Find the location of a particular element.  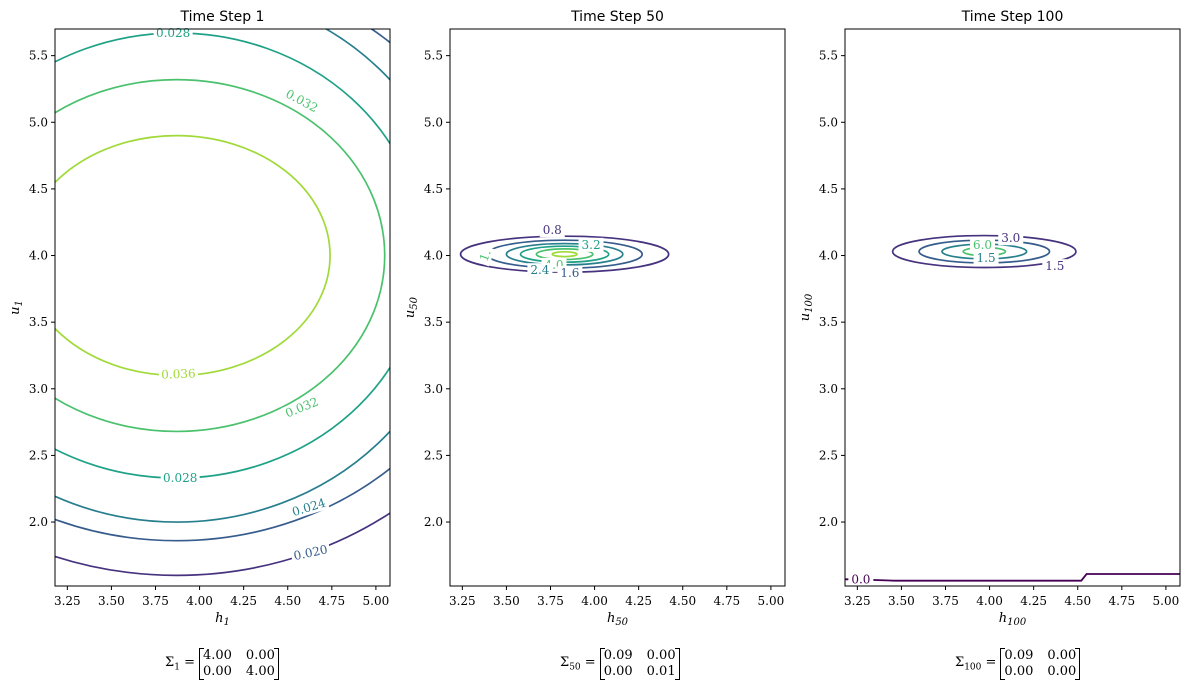

svg-text: 6.0 is located at coordinates (982, 245).